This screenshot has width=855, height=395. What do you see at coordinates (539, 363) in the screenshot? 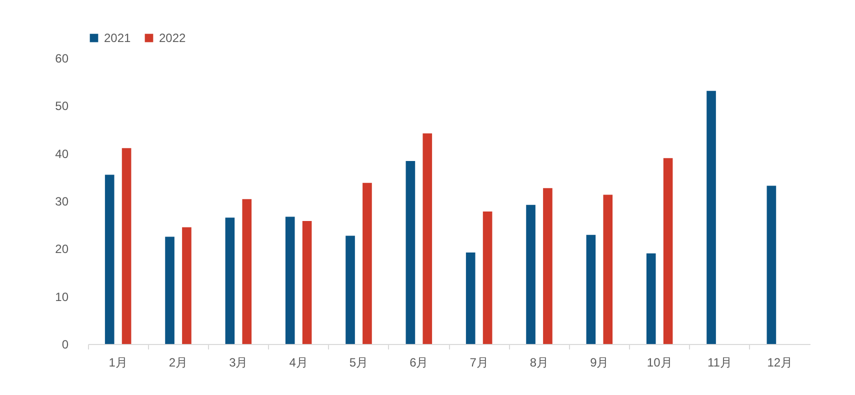
I see `x-tick-label: 8月` at bounding box center [539, 363].